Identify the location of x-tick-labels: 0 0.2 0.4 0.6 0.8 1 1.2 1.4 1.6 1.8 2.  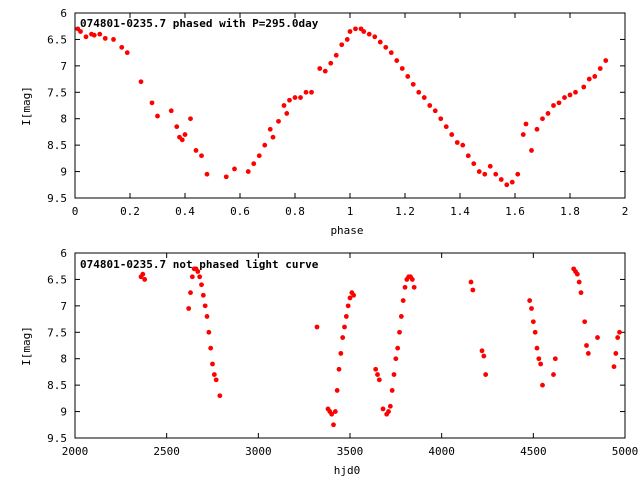
(350, 211).